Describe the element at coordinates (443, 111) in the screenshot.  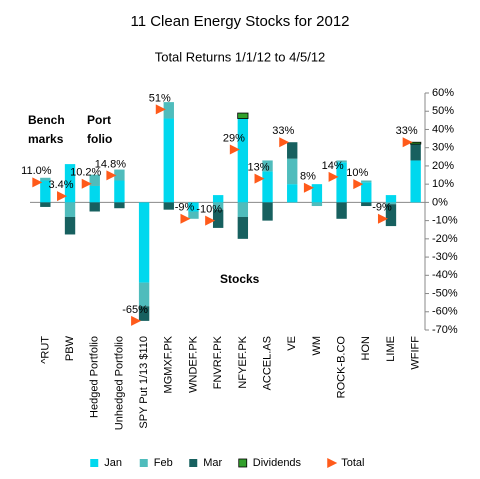
I see `y-tick-label: 50%` at that location.